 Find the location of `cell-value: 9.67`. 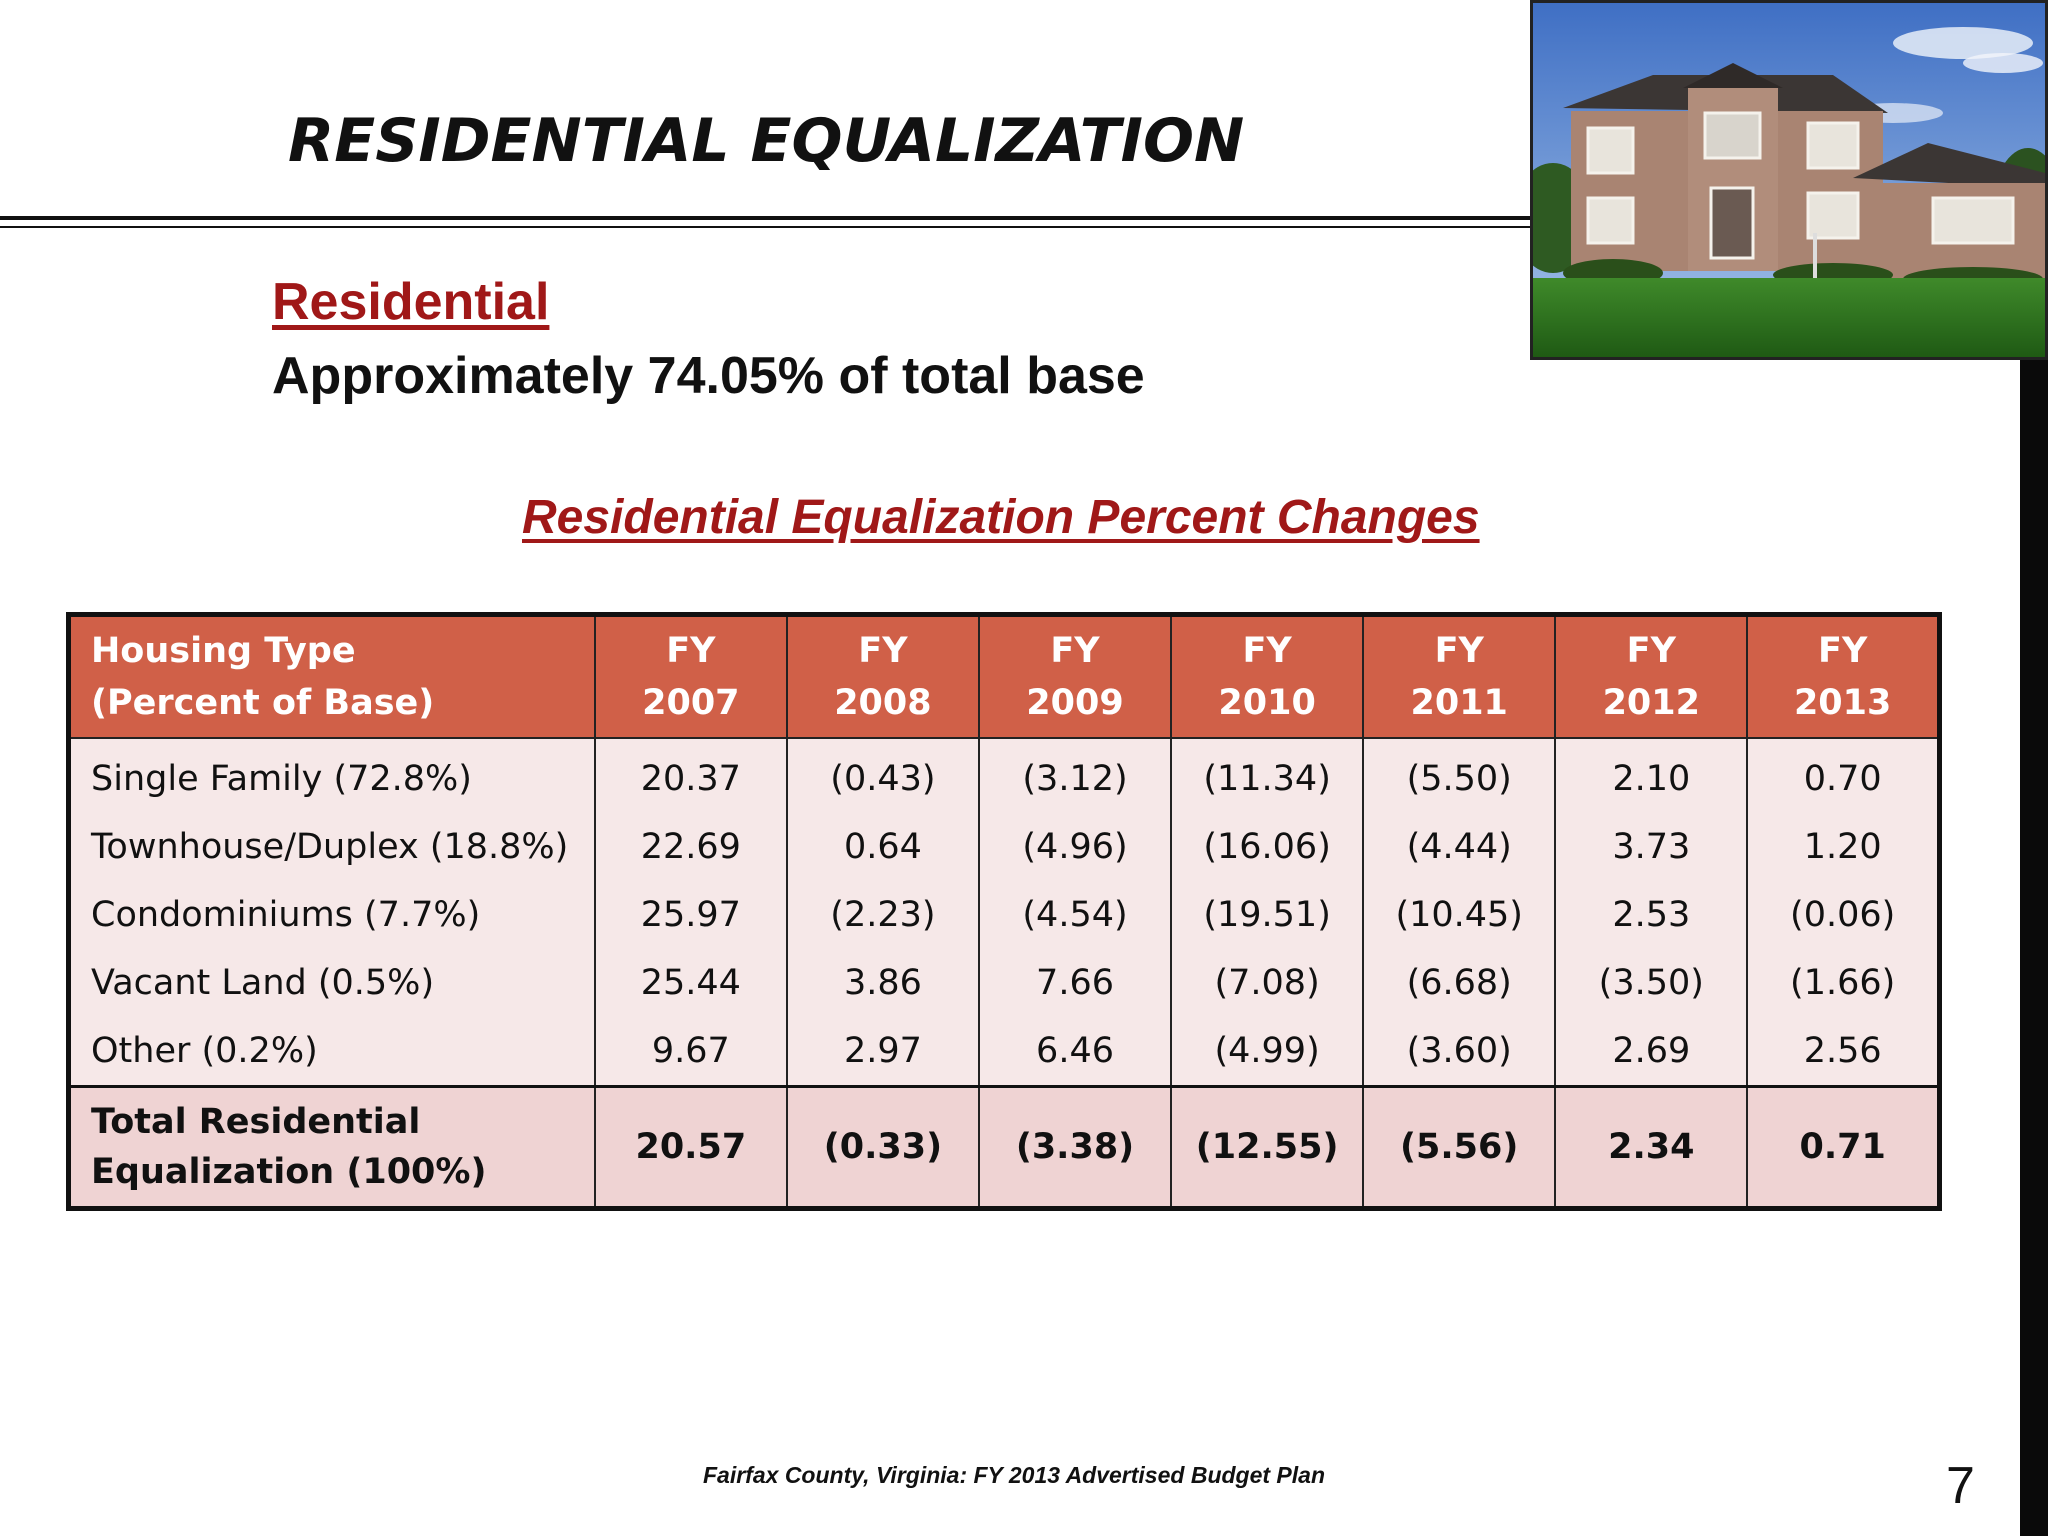

cell-value: 9.67 is located at coordinates (690, 1052).